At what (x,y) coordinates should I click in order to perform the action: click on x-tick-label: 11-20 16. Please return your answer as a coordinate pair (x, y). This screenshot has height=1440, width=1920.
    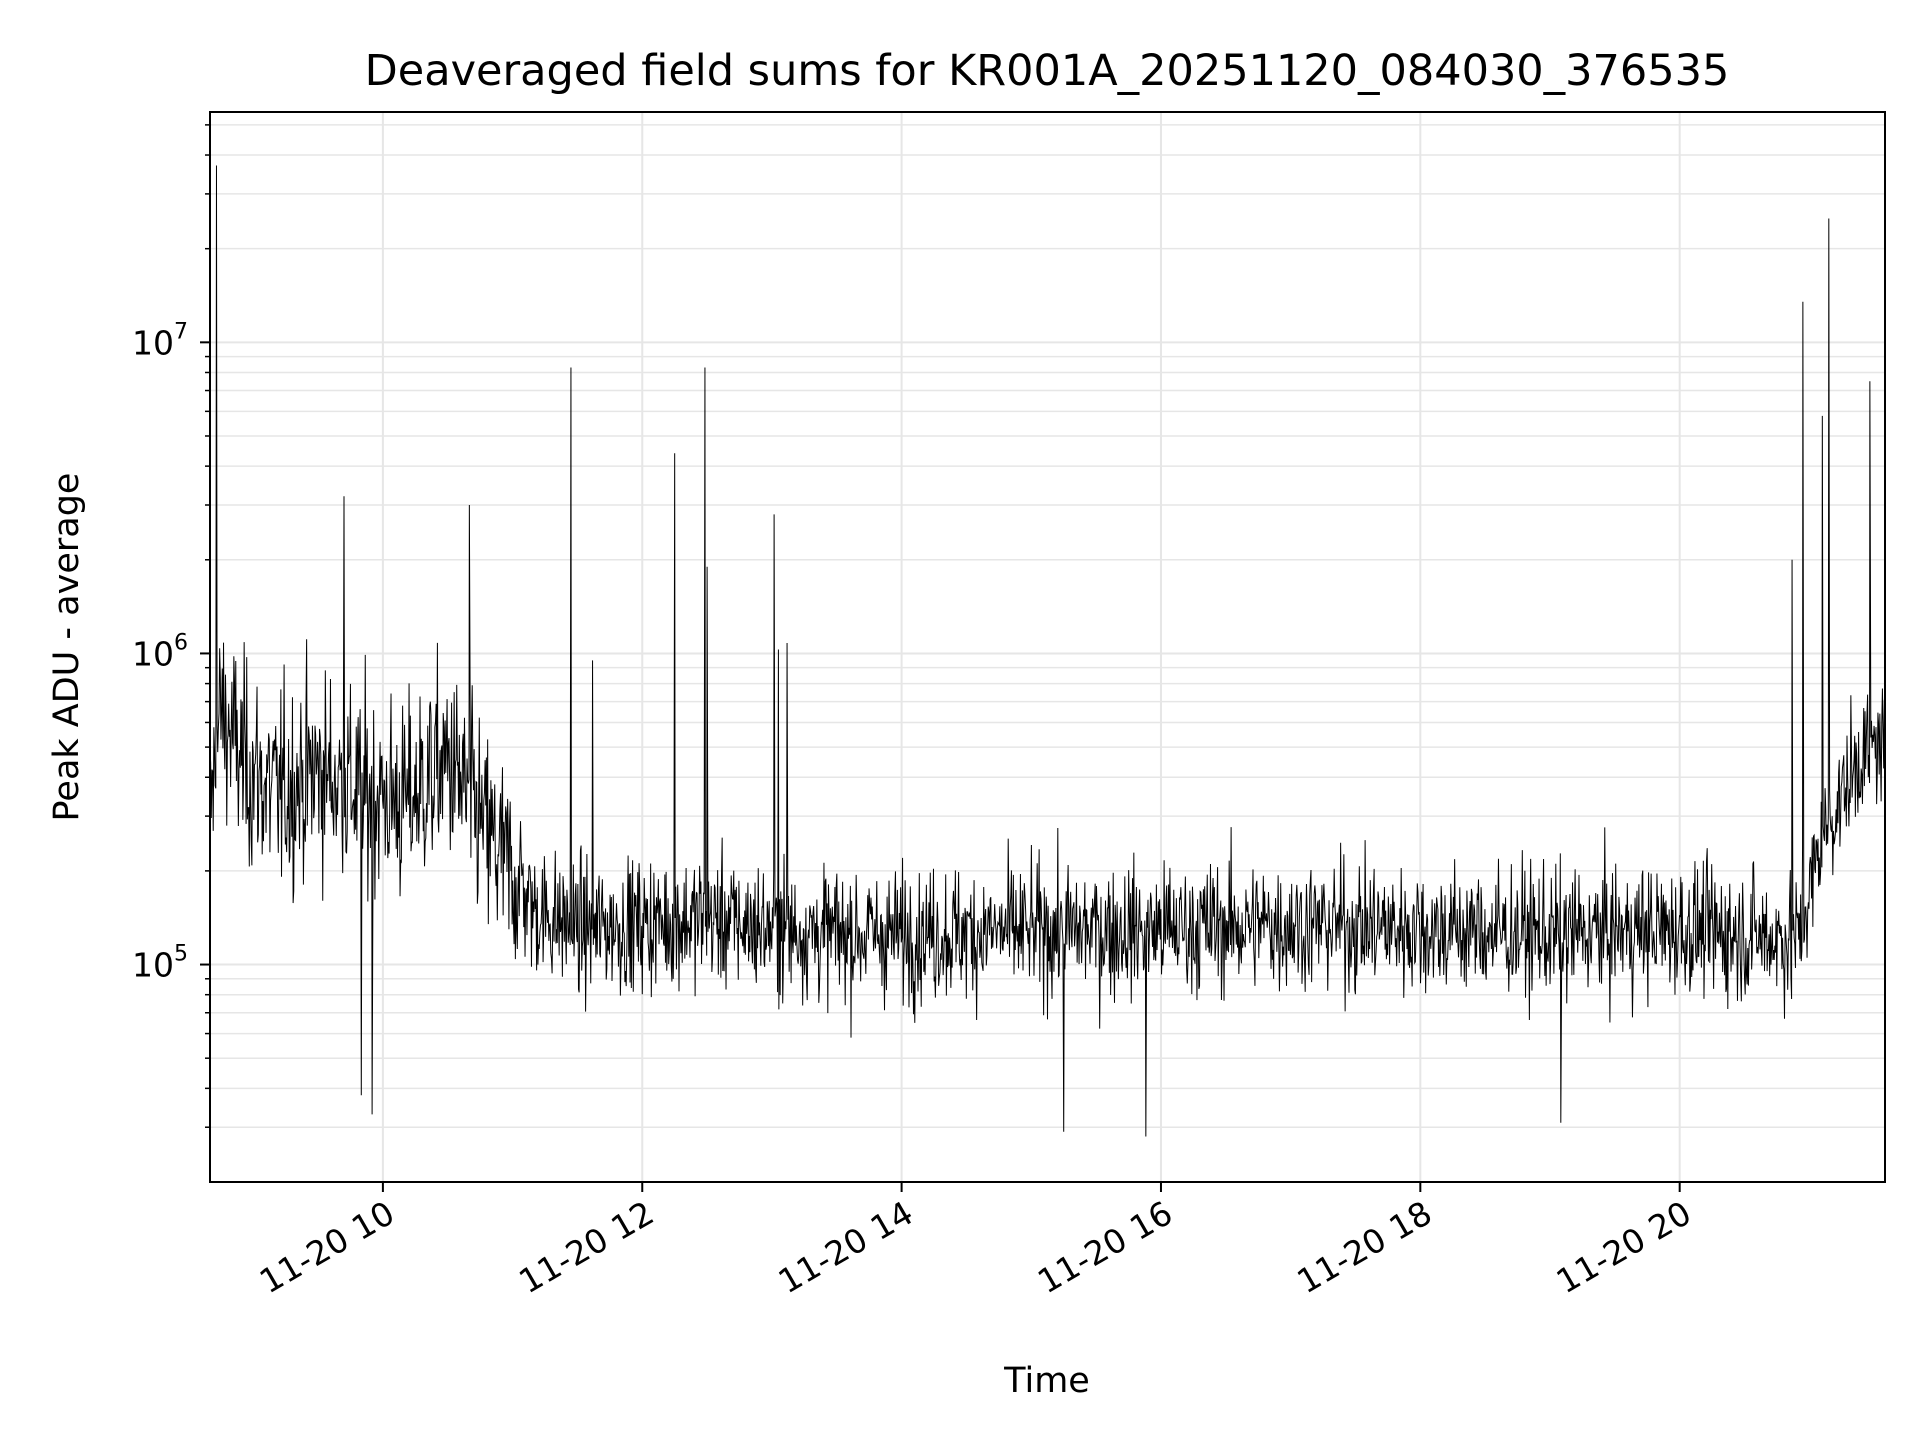
    Looking at the image, I should click on (1105, 1247).